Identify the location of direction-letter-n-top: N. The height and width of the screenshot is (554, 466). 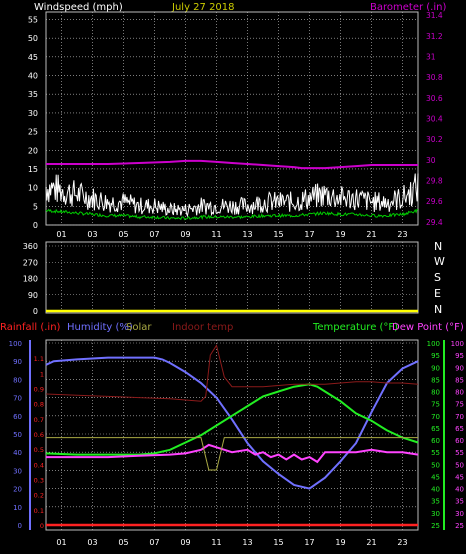
(438, 246).